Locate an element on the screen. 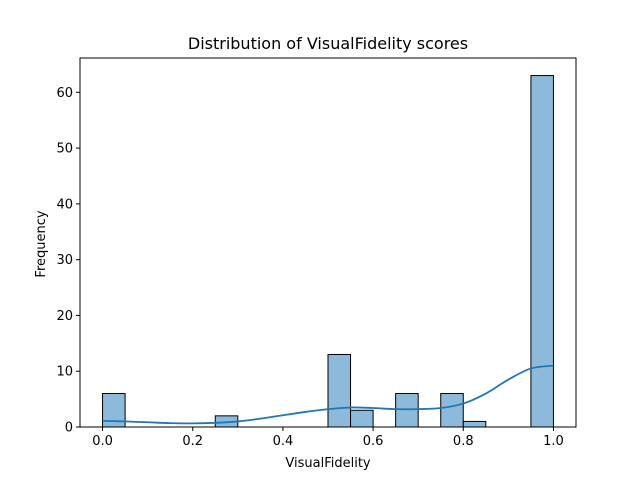  x-tick-label: 0.8 is located at coordinates (463, 441).